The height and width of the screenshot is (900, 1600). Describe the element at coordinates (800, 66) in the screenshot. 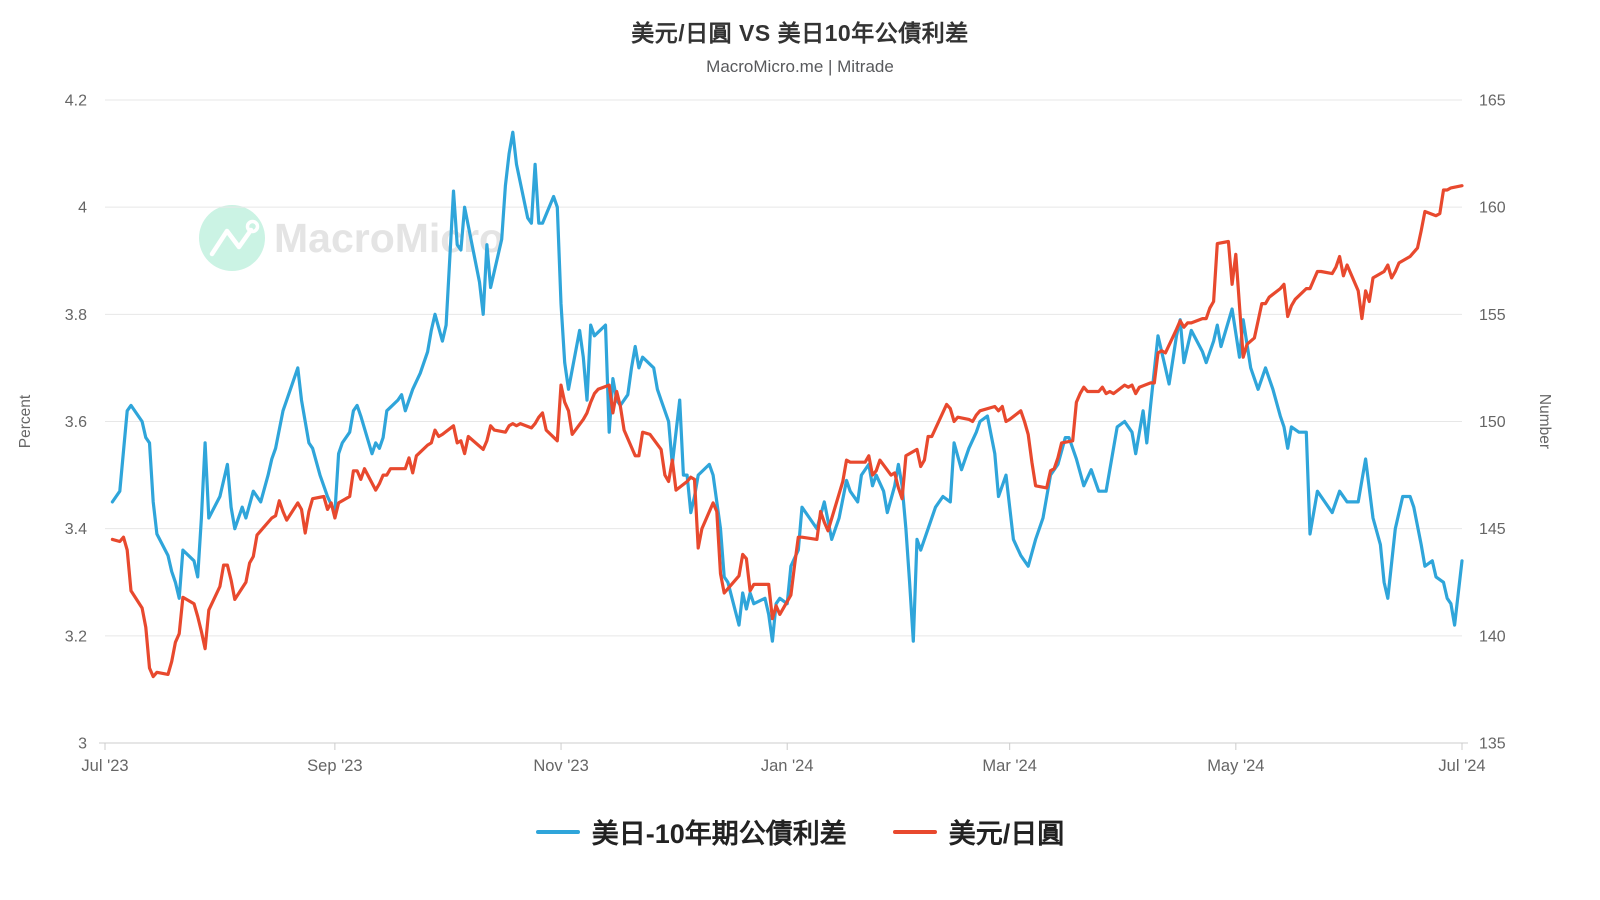

I see `chart-subtitle: MacroMicro.me | Mitrade` at that location.